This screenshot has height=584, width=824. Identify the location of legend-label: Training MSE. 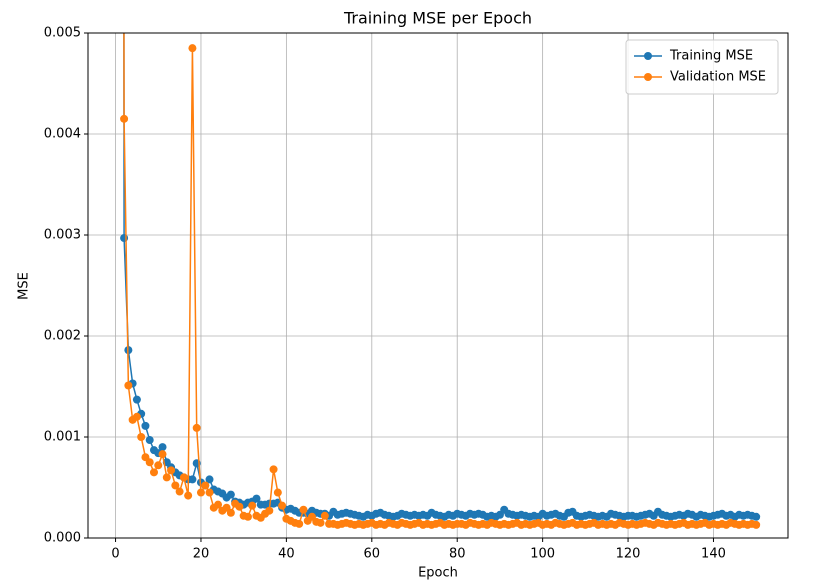
(711, 56).